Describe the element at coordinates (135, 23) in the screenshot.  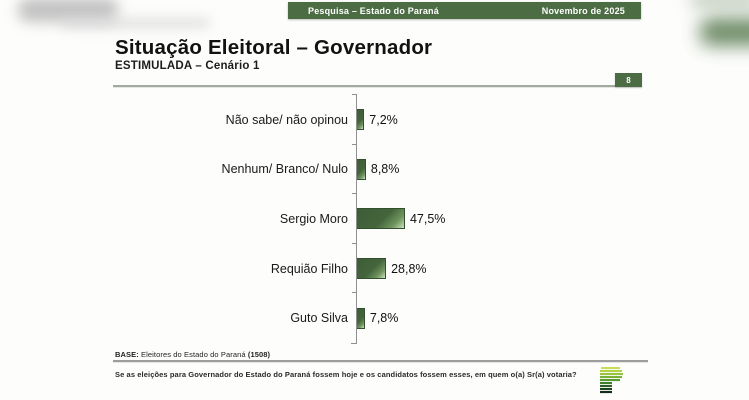
I see `blurred-watermark-shadow` at that location.